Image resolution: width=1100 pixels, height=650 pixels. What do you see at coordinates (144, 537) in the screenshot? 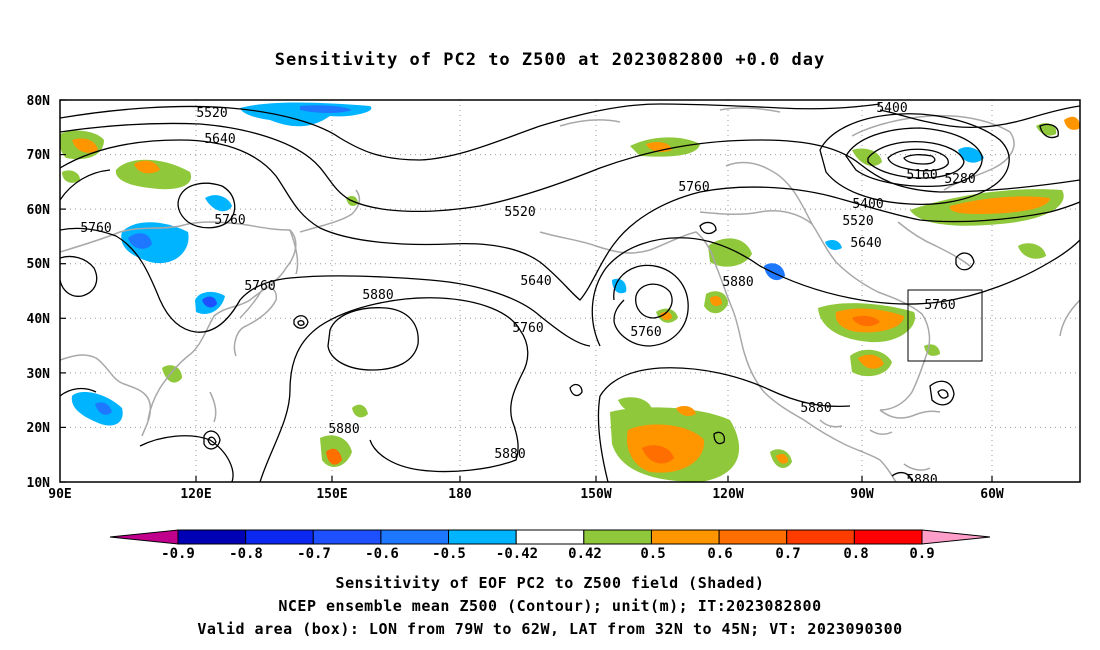
I see `colorbar-arrow-low` at bounding box center [144, 537].